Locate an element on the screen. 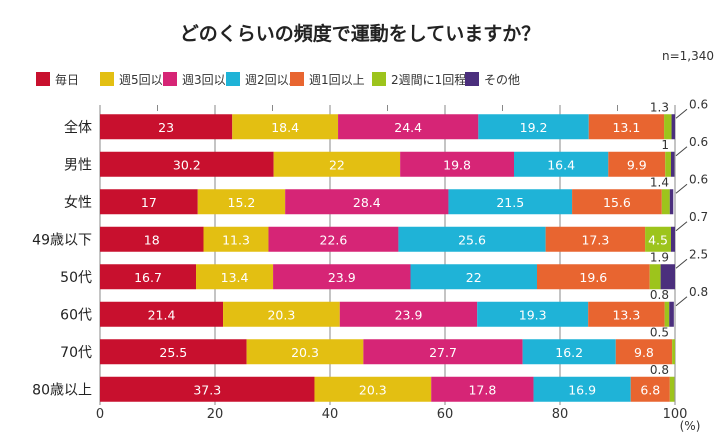  data-label: 21.4 is located at coordinates (162, 314).